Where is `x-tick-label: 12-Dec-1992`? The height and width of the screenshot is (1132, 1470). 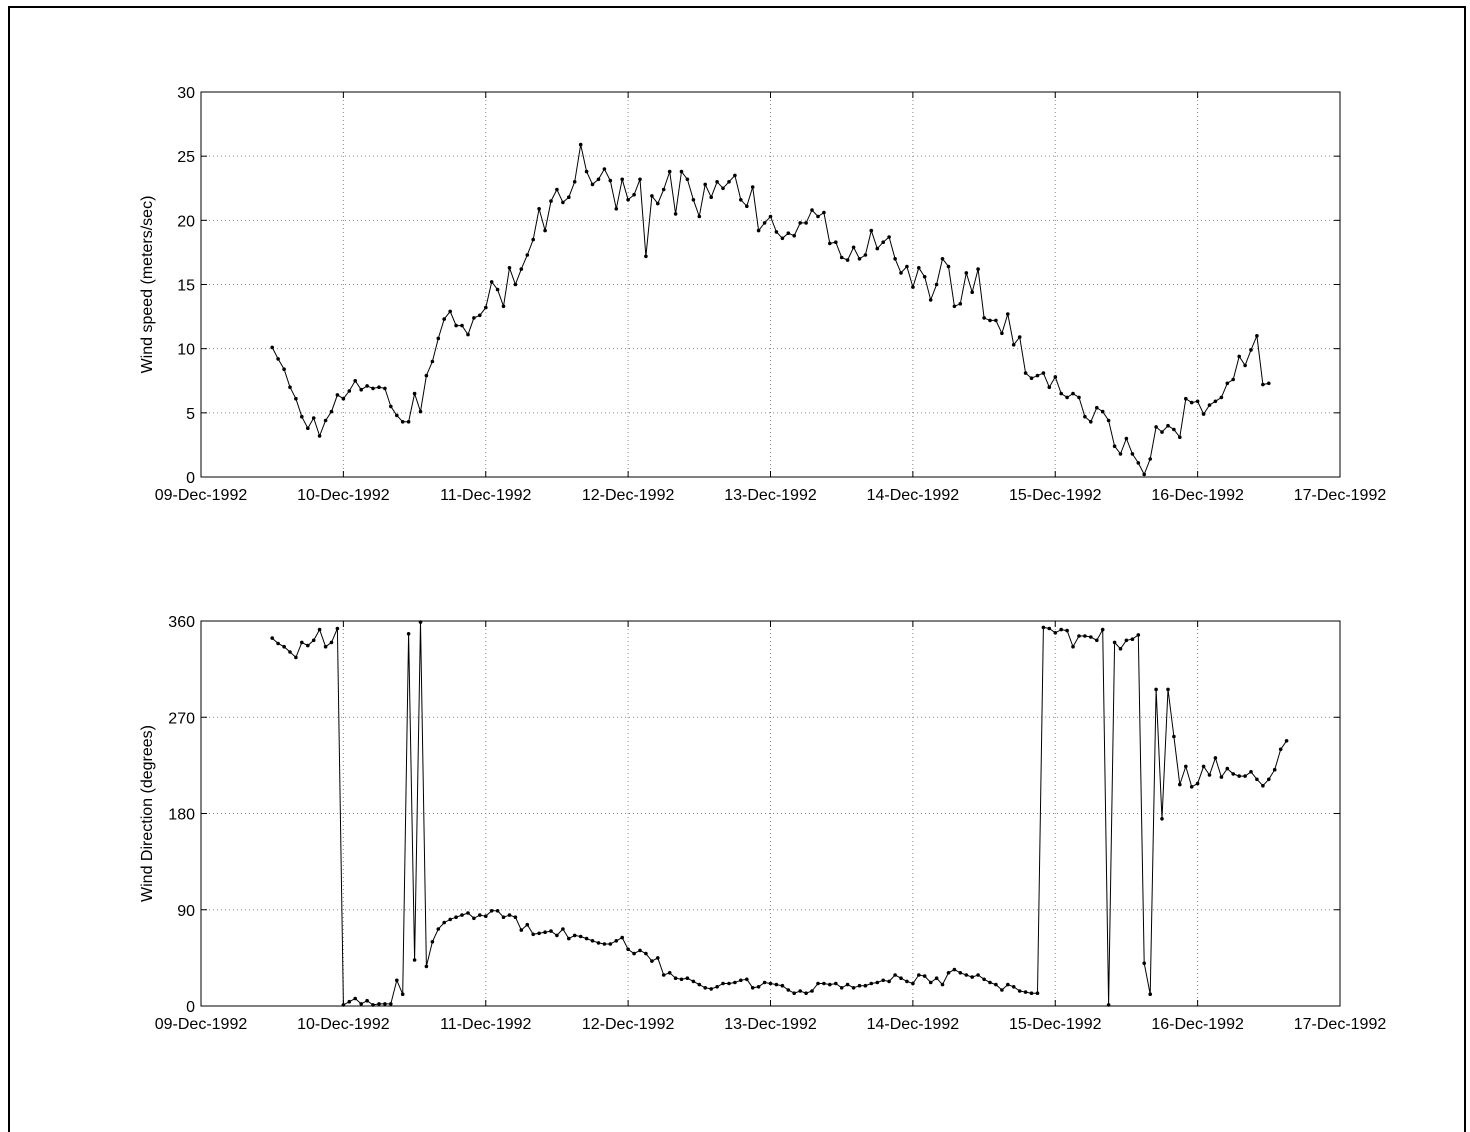
x-tick-label: 12-Dec-1992 is located at coordinates (628, 495).